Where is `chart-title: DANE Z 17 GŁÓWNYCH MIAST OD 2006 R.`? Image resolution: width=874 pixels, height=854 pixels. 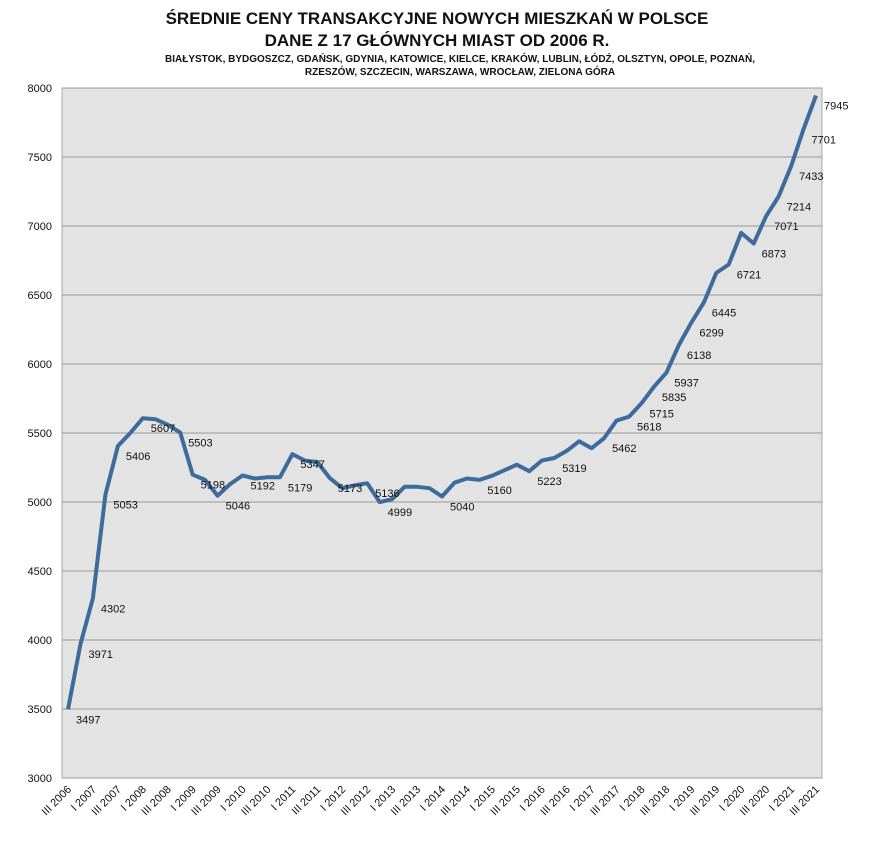 chart-title: DANE Z 17 GŁÓWNYCH MIAST OD 2006 R. is located at coordinates (437, 40).